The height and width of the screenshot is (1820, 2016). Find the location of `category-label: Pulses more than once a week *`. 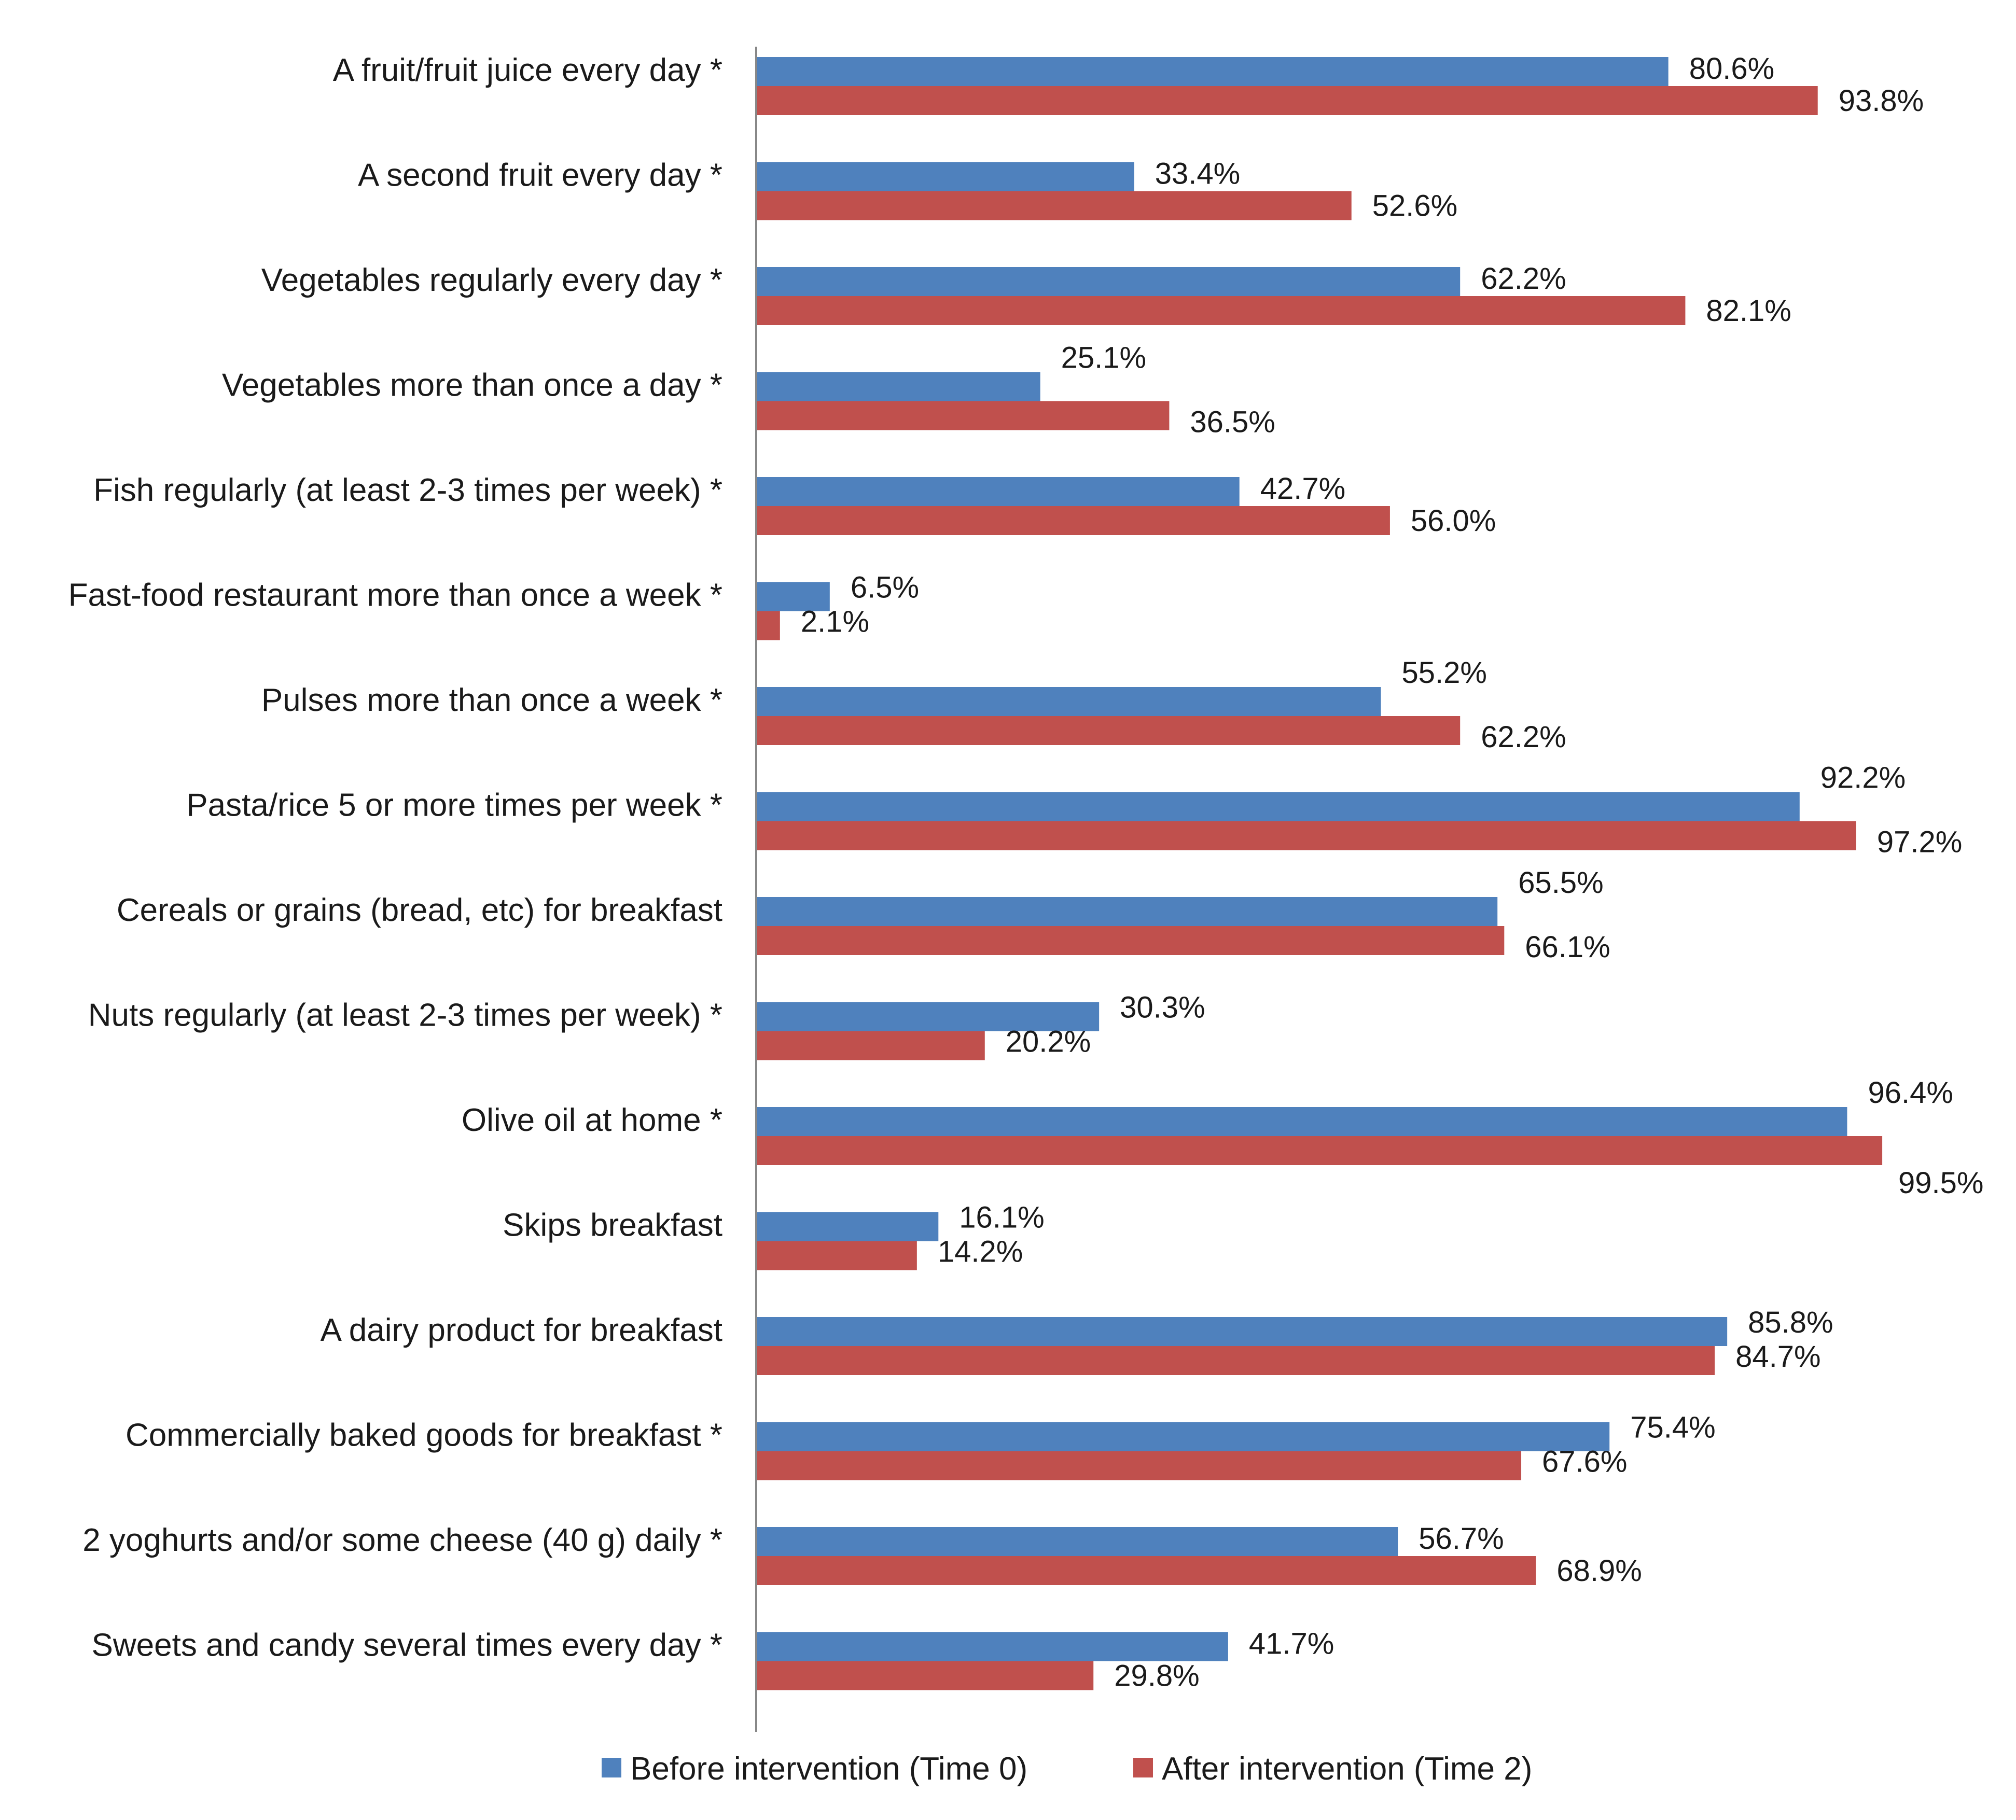

category-label: Pulses more than once a week * is located at coordinates (491, 700).